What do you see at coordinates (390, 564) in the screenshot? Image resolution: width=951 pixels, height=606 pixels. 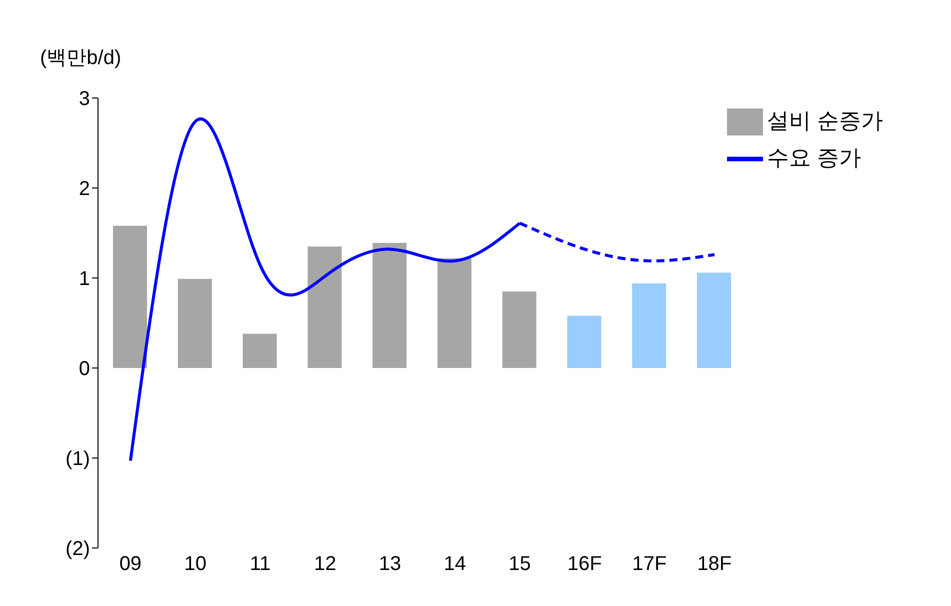 I see `x-tick-label: 13` at bounding box center [390, 564].